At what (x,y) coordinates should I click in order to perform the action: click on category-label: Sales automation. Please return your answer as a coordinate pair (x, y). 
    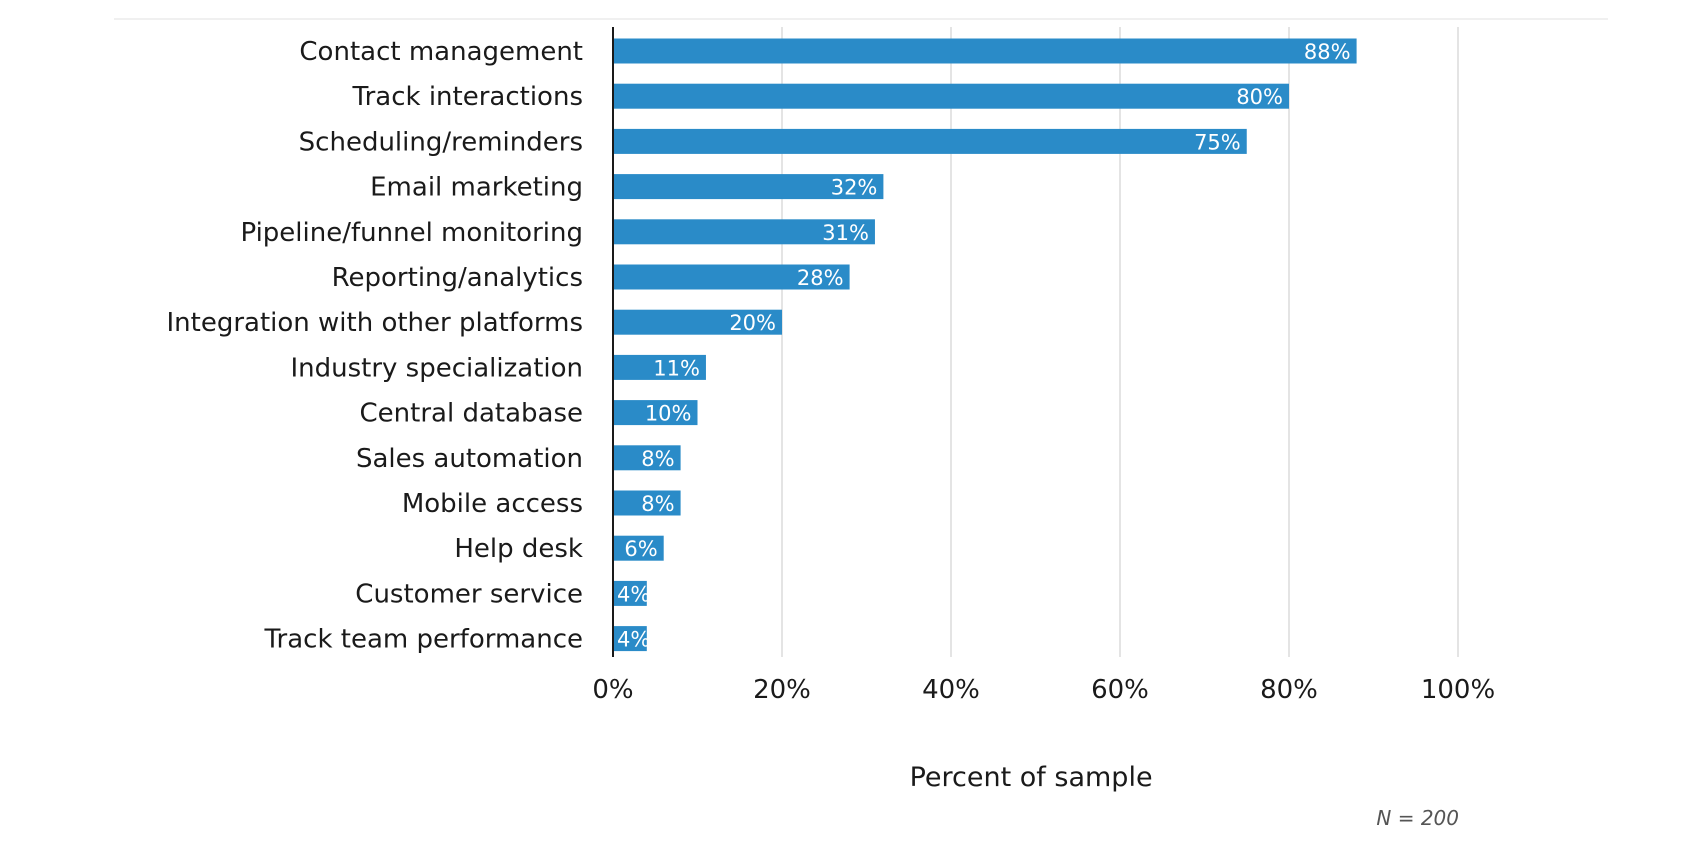
    Looking at the image, I should click on (469, 459).